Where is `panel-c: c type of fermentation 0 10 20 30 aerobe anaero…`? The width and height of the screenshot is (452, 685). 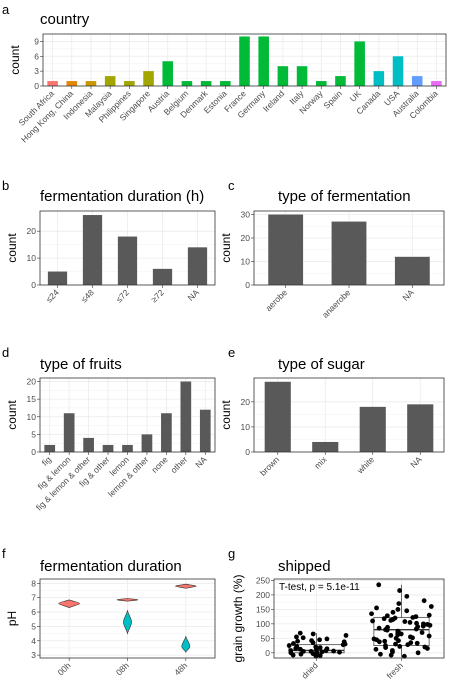
panel-c: c type of fermentation 0 10 20 30 aerobe anaero… is located at coordinates (332, 249).